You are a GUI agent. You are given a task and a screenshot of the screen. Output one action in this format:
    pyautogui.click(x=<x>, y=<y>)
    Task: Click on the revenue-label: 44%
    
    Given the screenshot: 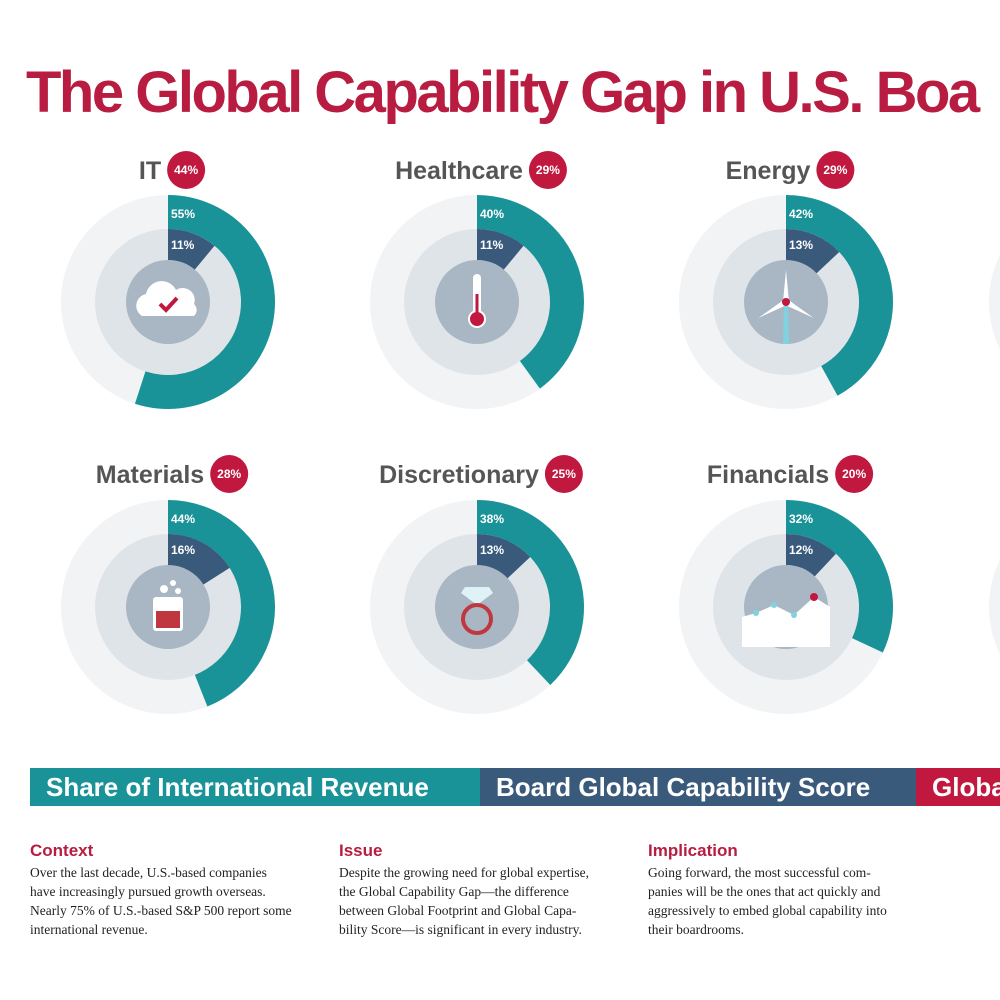 What is the action you would take?
    pyautogui.click(x=183, y=519)
    